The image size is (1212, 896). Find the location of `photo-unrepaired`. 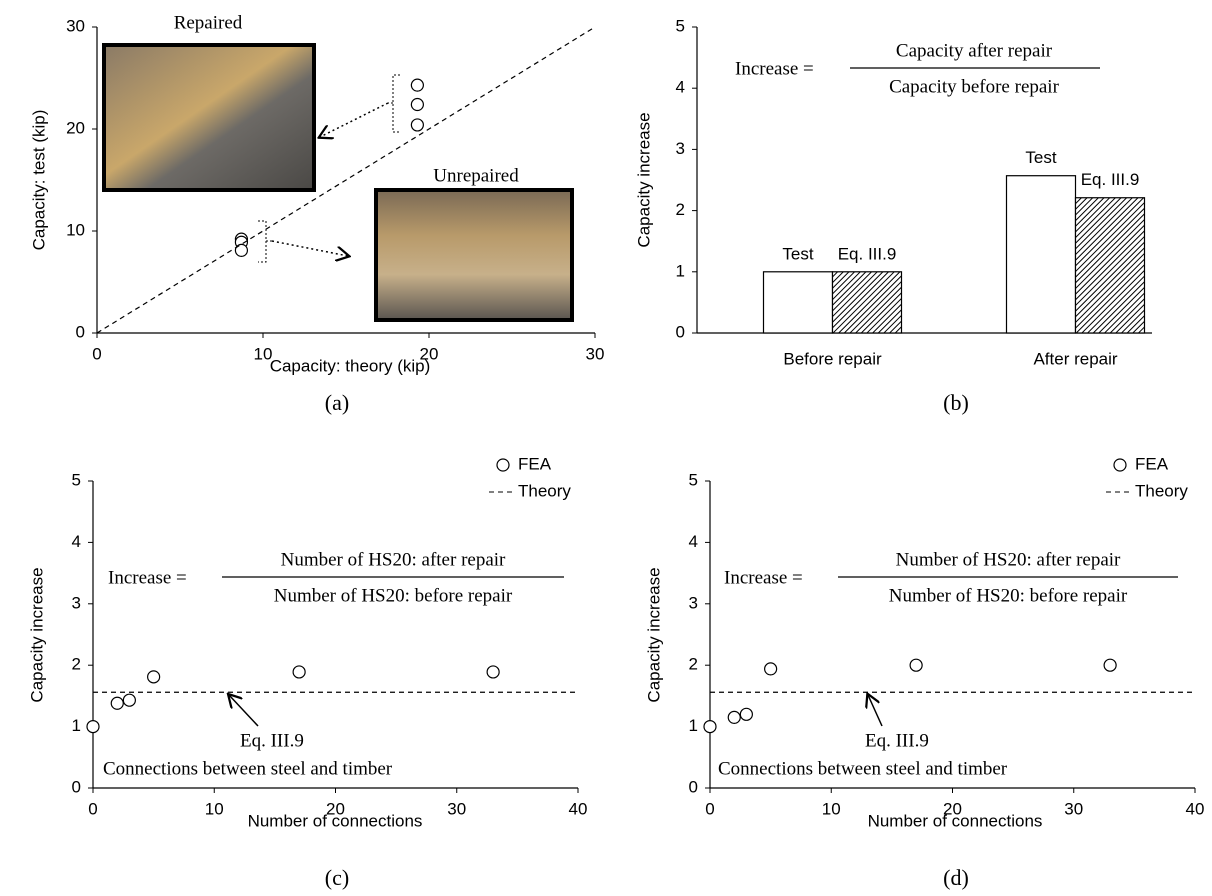

photo-unrepaired is located at coordinates (474, 255).